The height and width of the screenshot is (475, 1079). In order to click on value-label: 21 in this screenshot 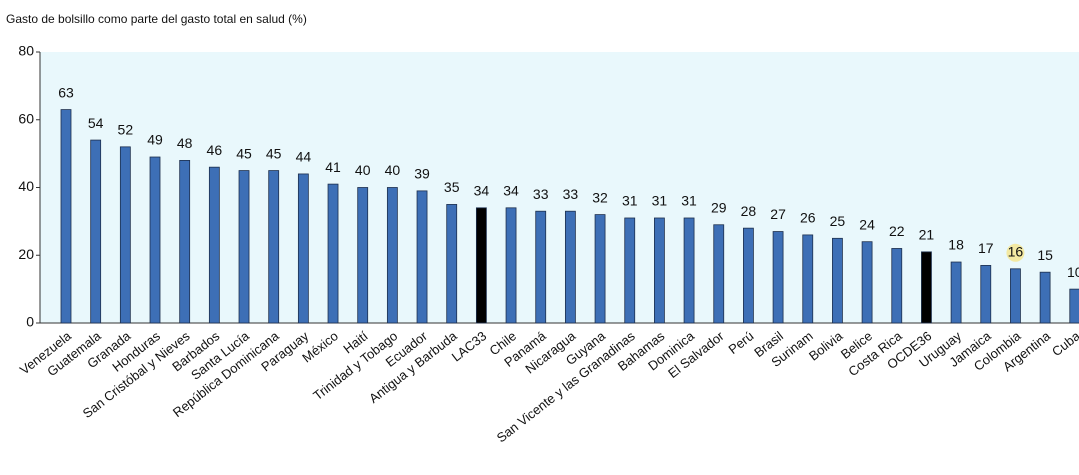, I will do `click(927, 235)`.